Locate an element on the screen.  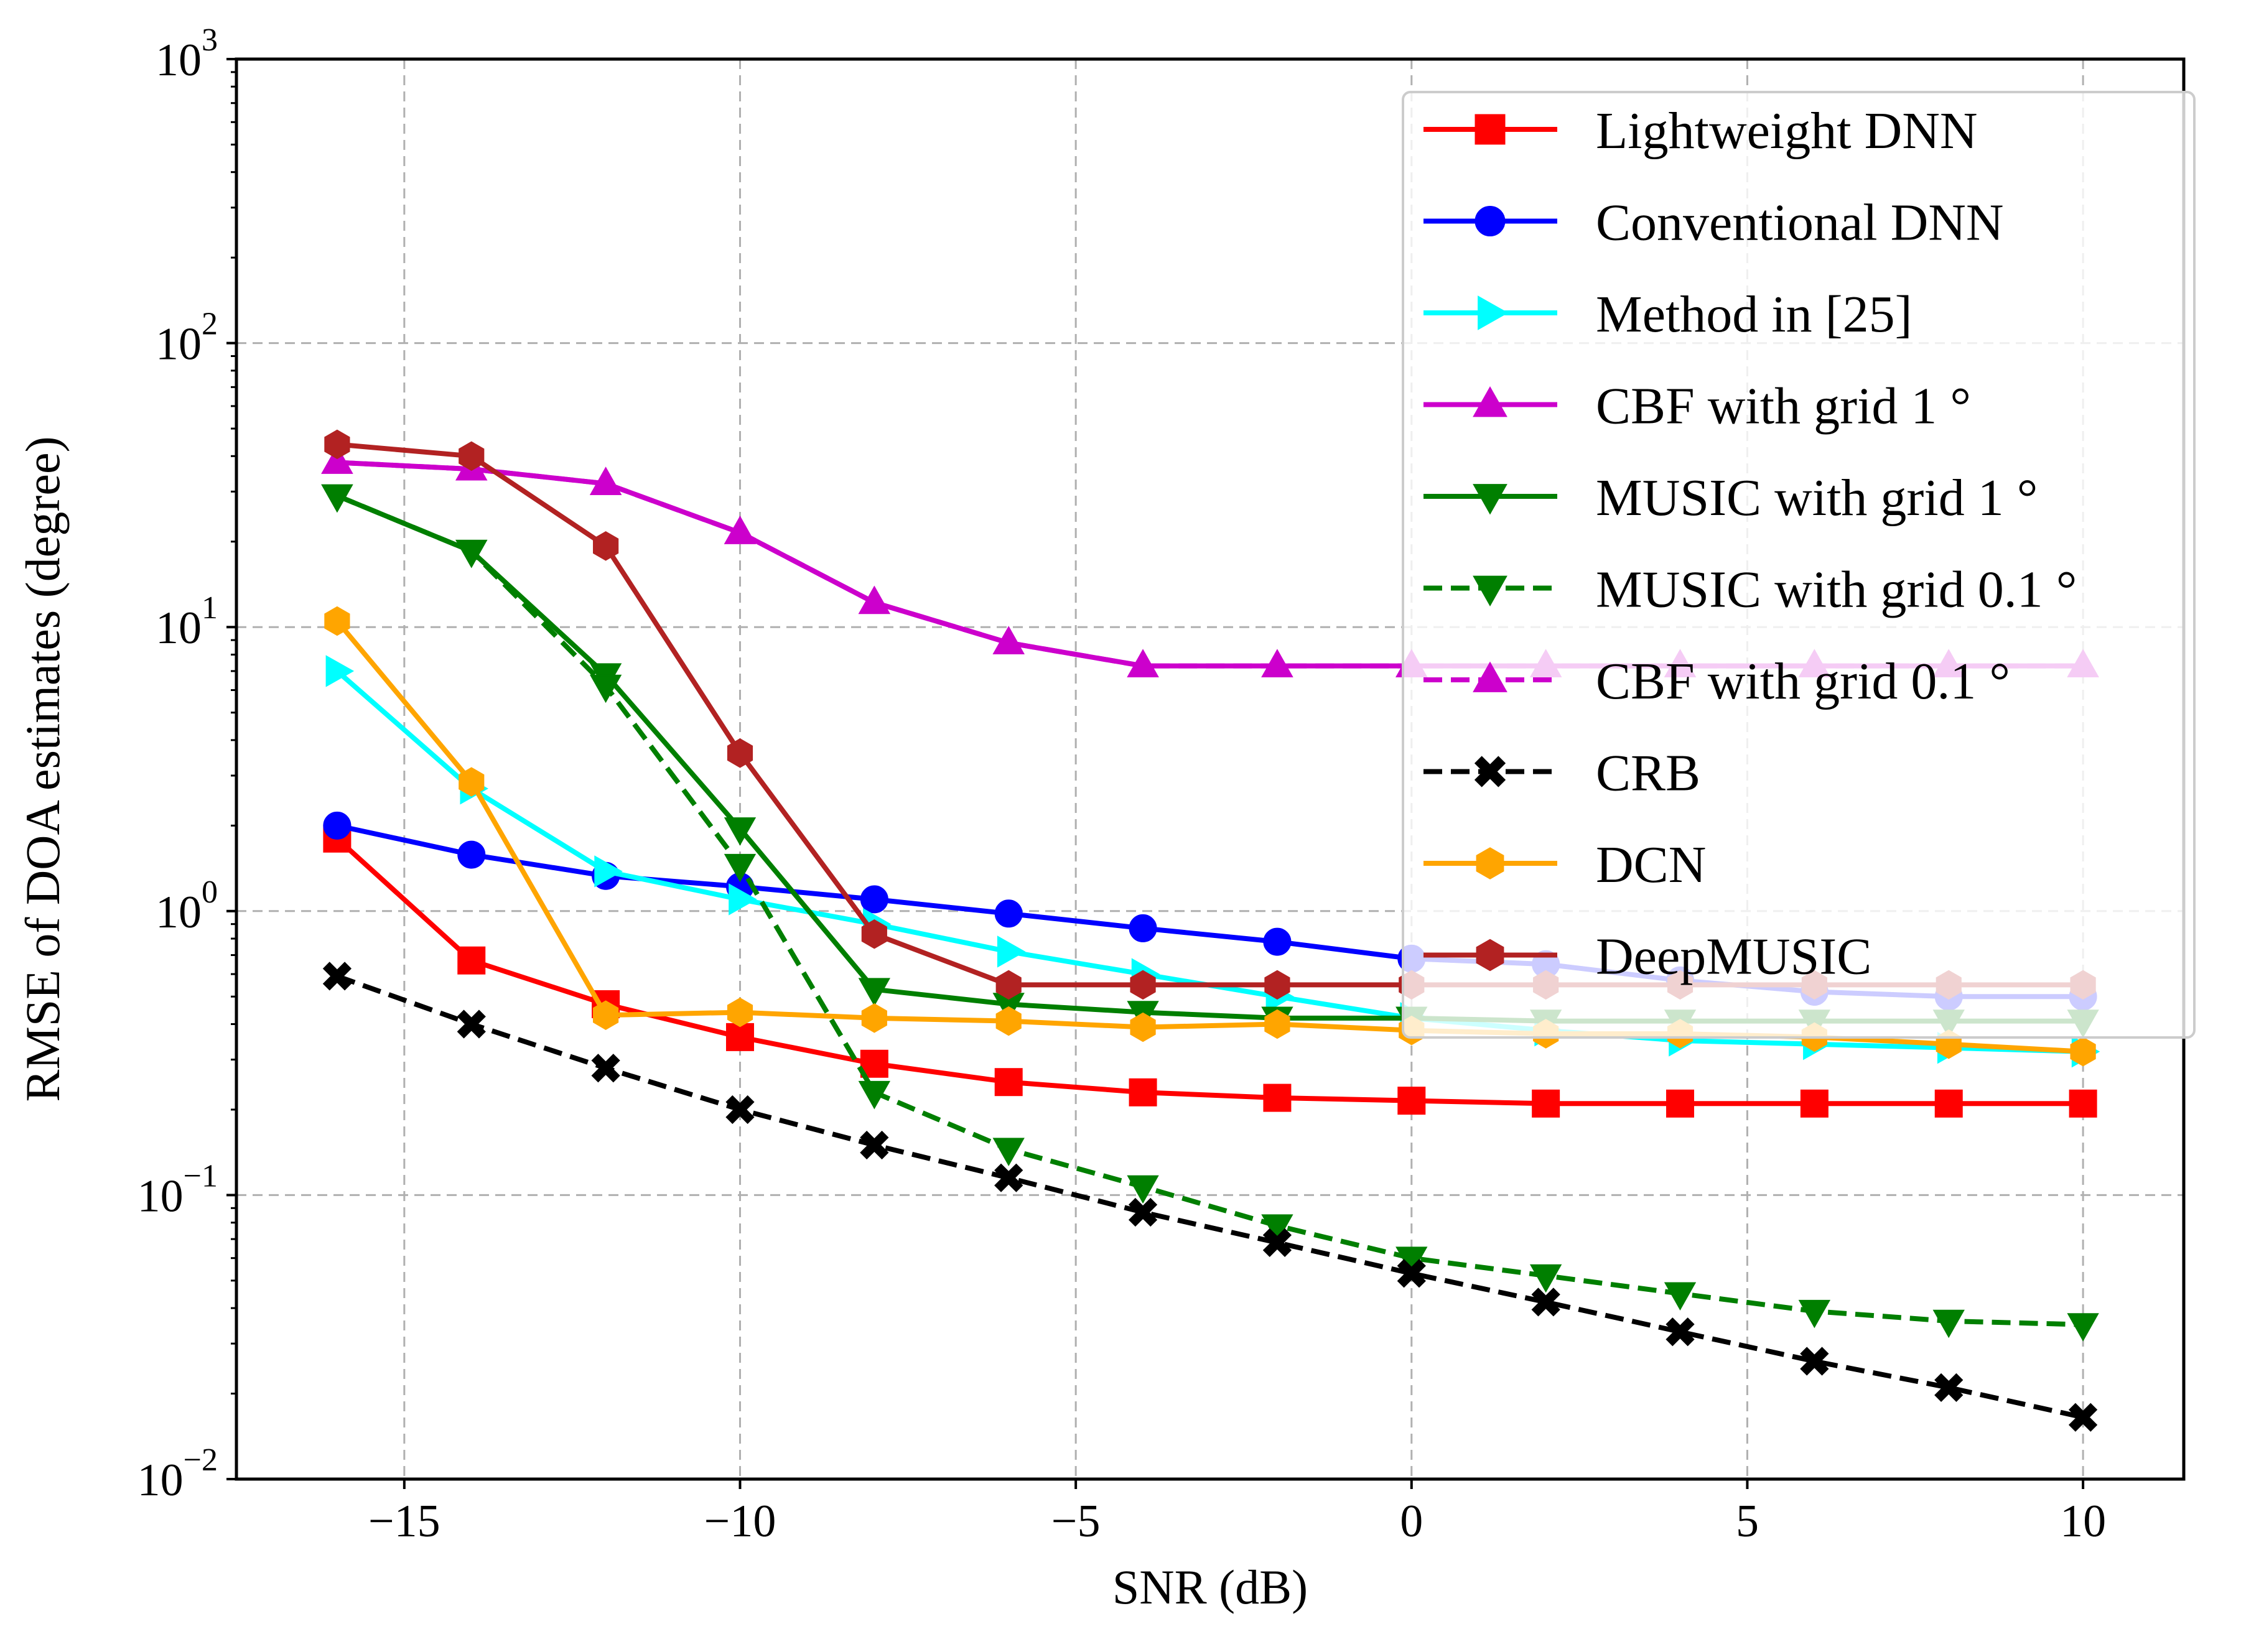
legend-item-lightweight-dnn: Lightweight DNN is located at coordinates (1700, 131).